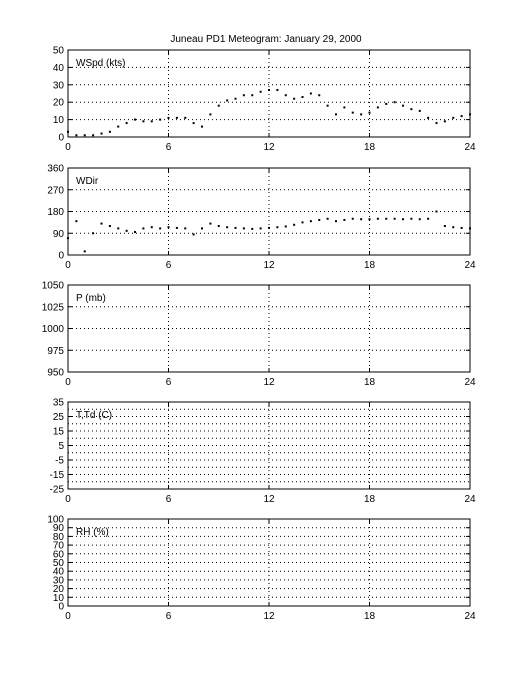 The image size is (520, 683). Describe the element at coordinates (55, 212) in the screenshot. I see `y-tick-label: 180` at that location.